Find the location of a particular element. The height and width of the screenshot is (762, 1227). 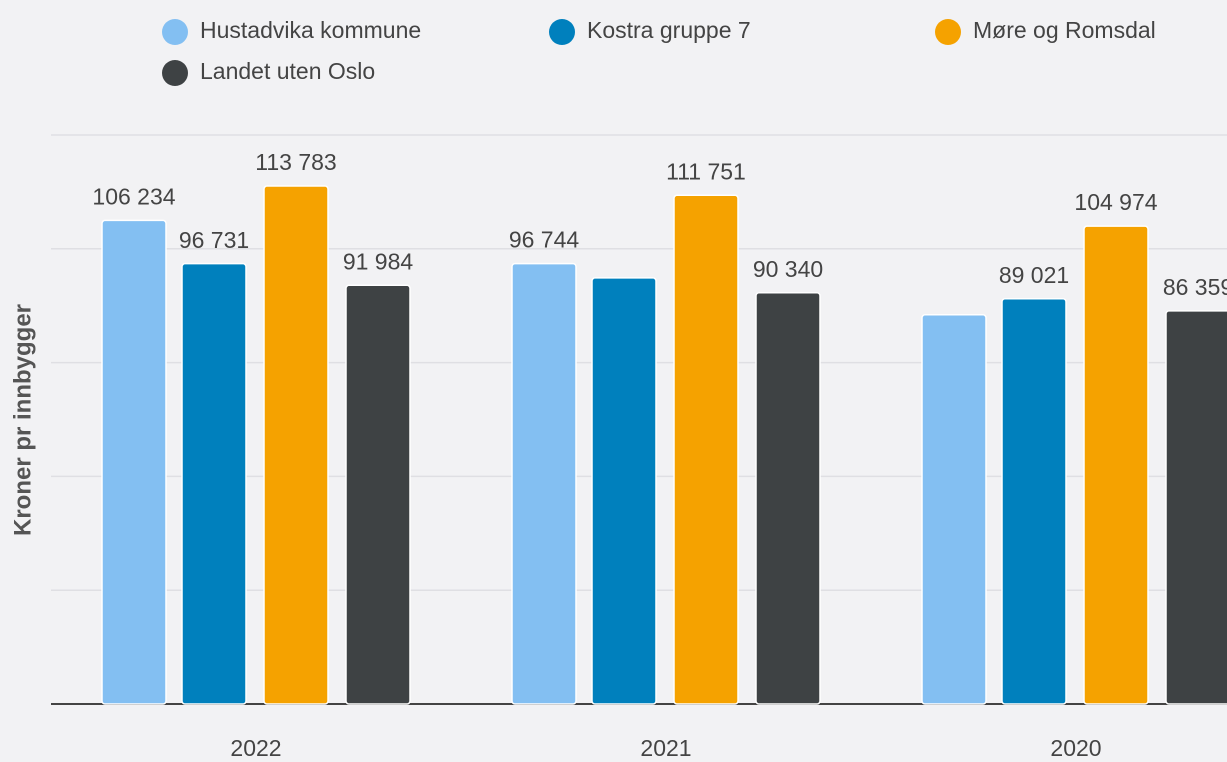

value-label: 96 744 is located at coordinates (544, 240).